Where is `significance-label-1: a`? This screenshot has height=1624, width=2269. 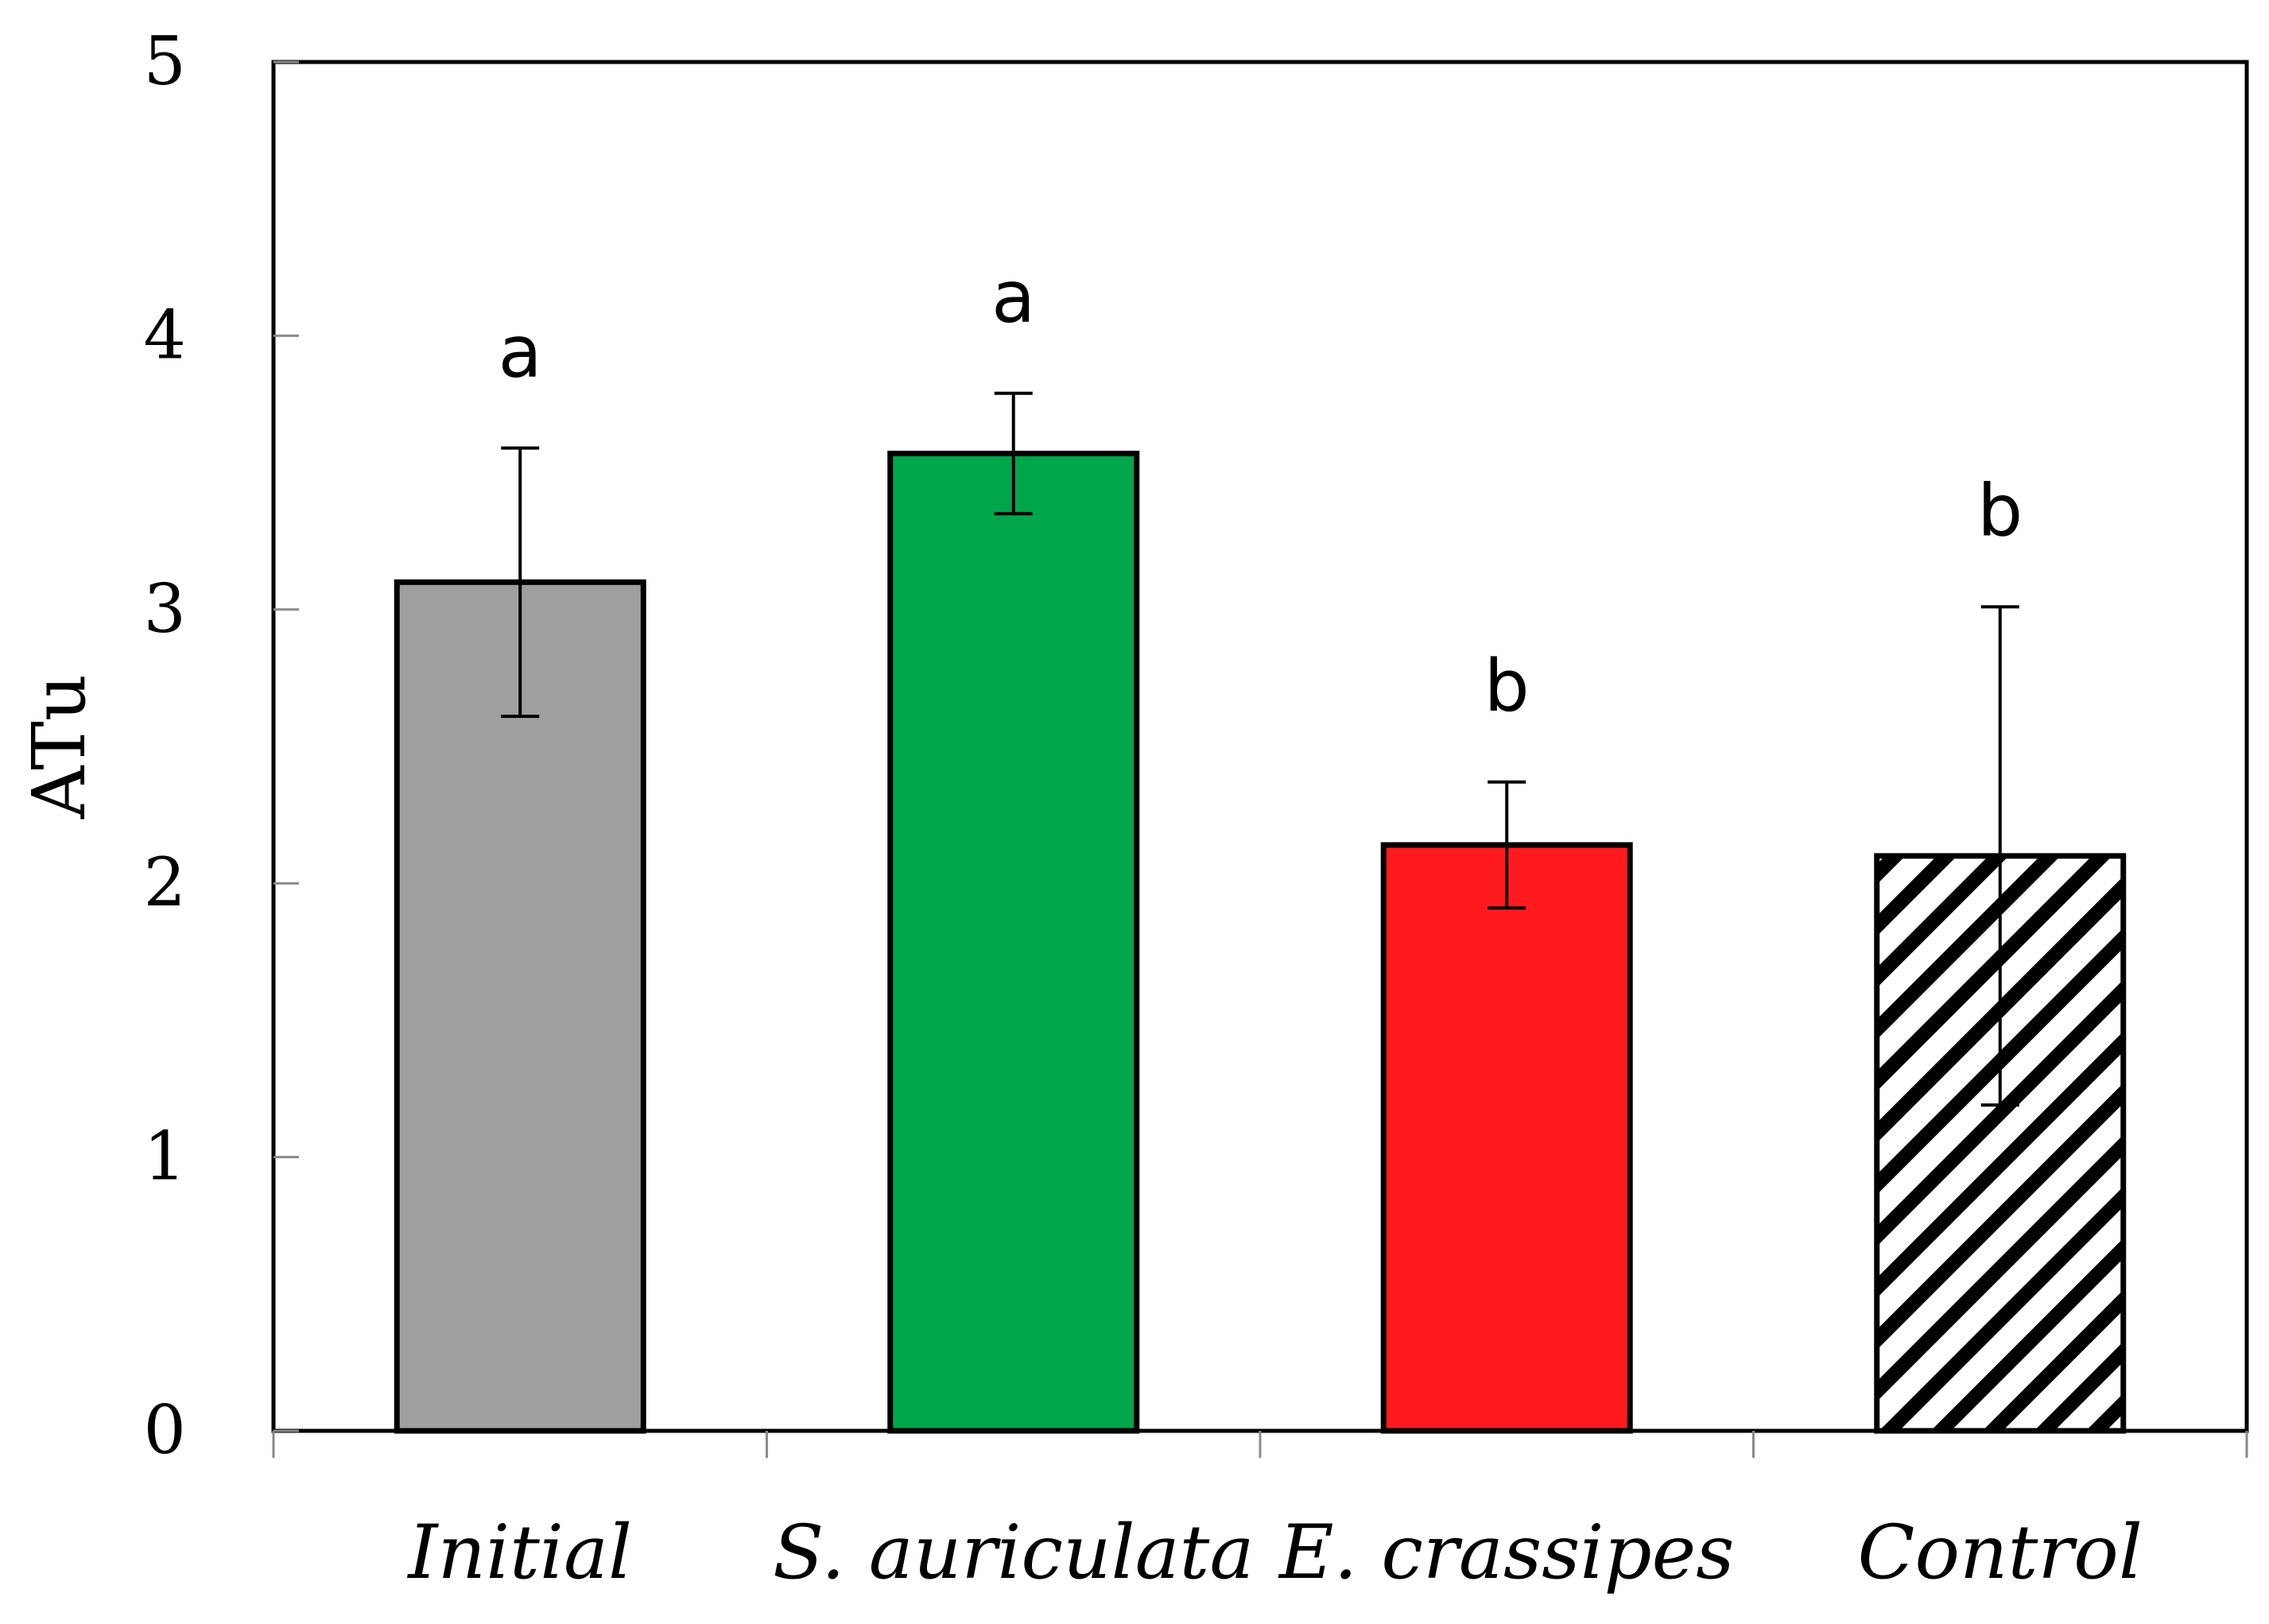 significance-label-1: a is located at coordinates (520, 352).